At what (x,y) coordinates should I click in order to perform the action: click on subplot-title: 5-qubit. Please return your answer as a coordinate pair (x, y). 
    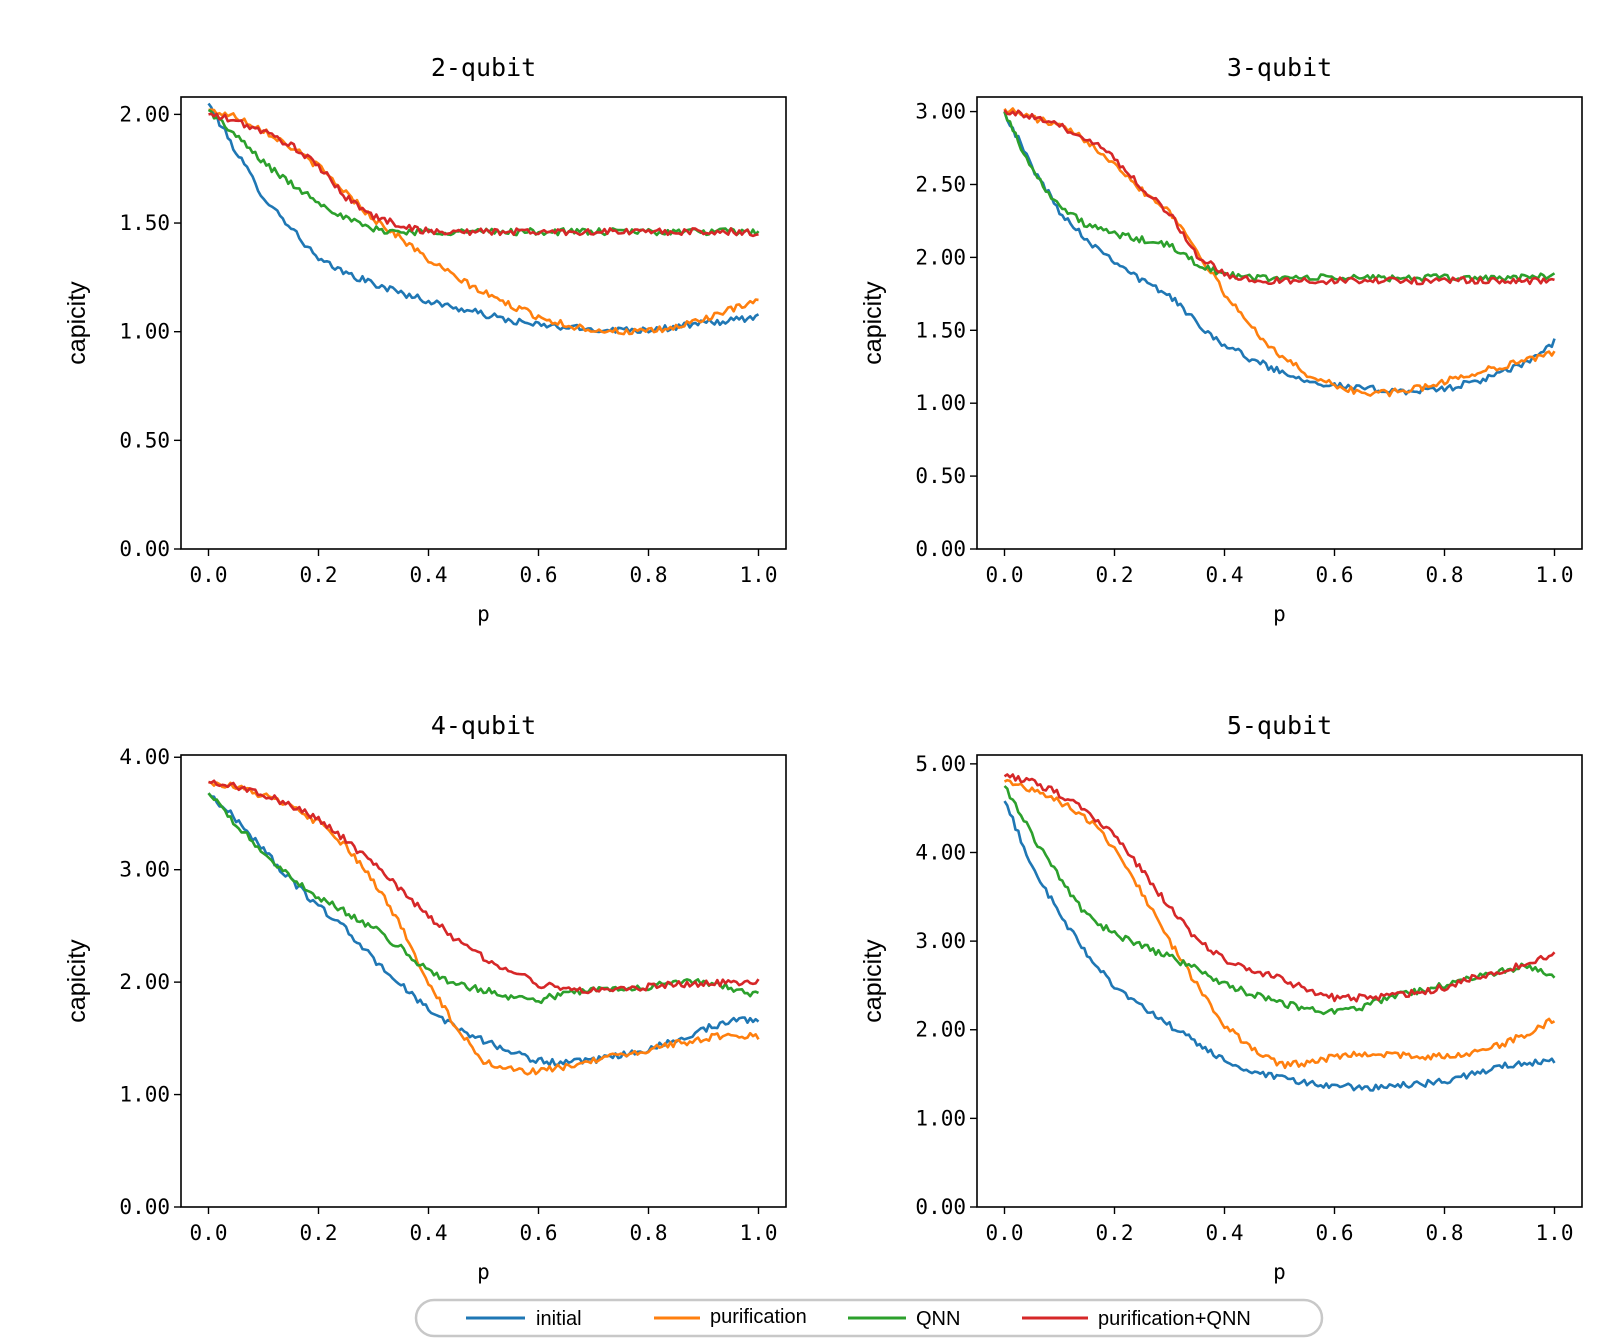
    Looking at the image, I should click on (1279, 725).